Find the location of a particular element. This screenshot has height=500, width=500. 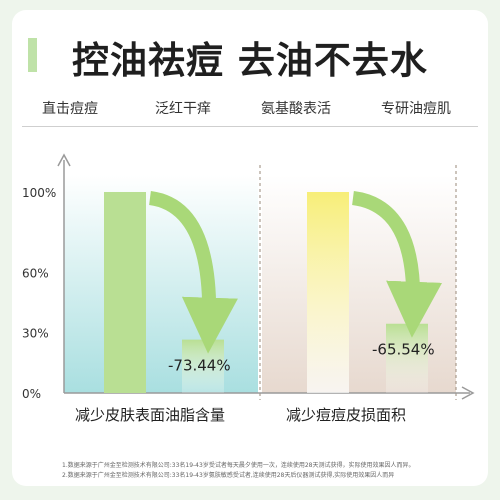

y-axis-arrow is located at coordinates (64, 160).